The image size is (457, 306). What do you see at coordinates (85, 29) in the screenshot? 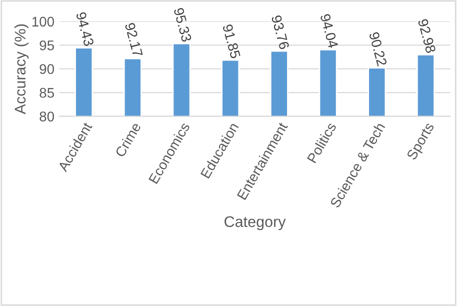
I see `data-label: 94.43` at bounding box center [85, 29].